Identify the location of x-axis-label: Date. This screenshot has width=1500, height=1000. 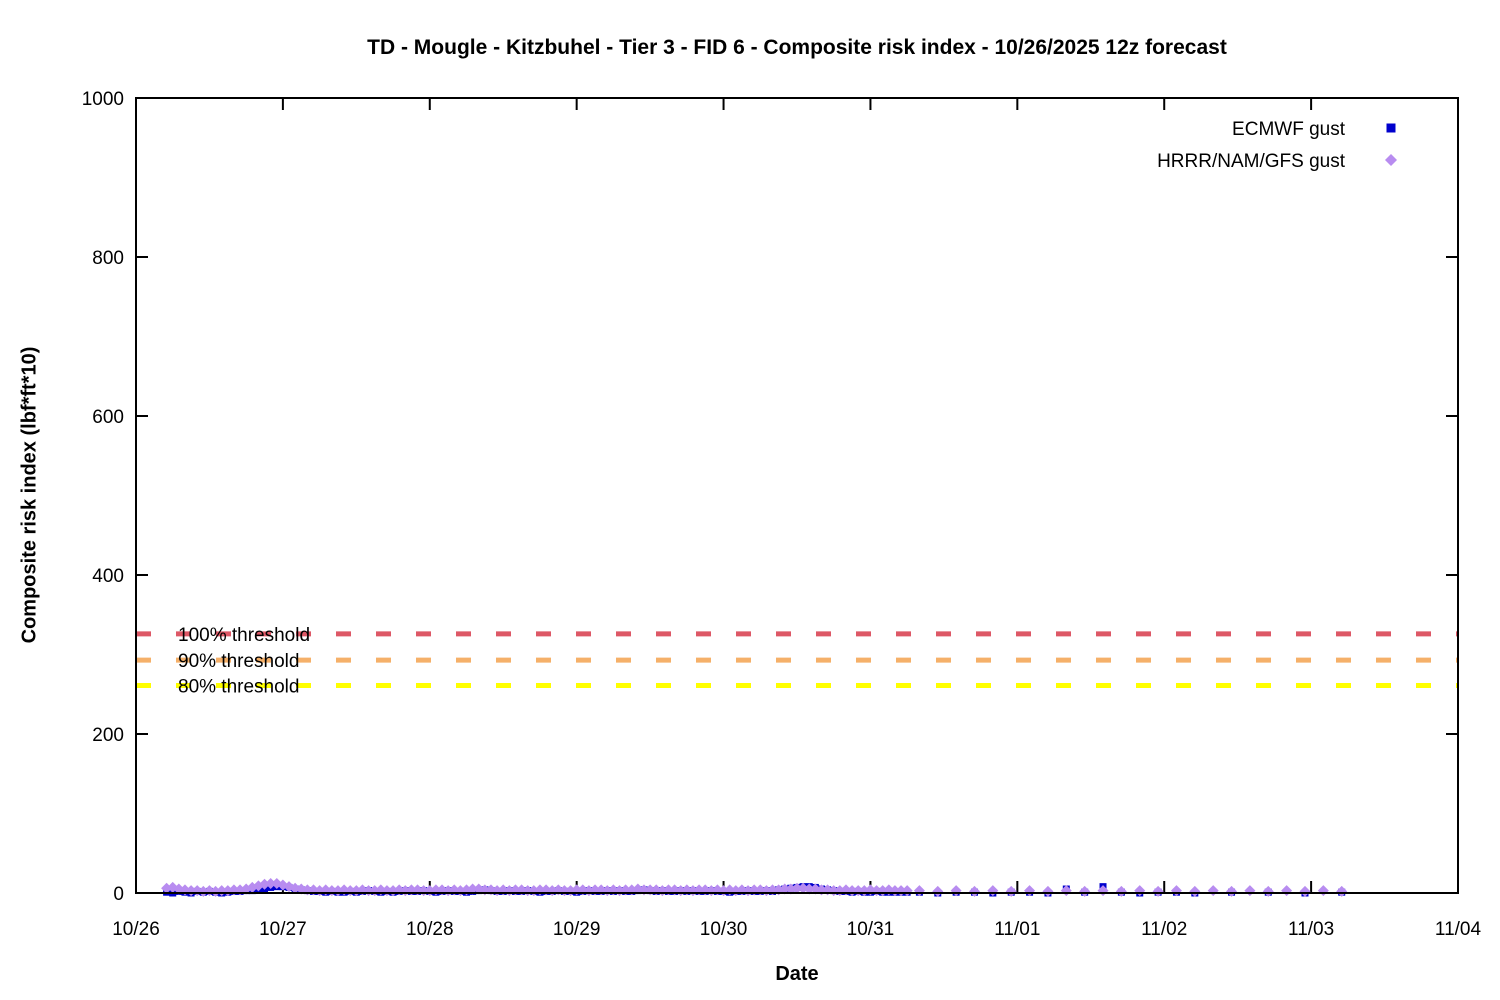
(797, 974).